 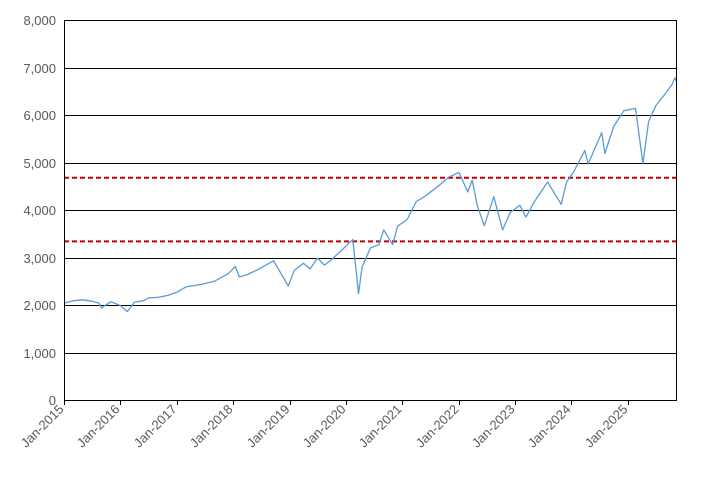 I want to click on y-tick-label: 5,000, so click(x=39, y=163).